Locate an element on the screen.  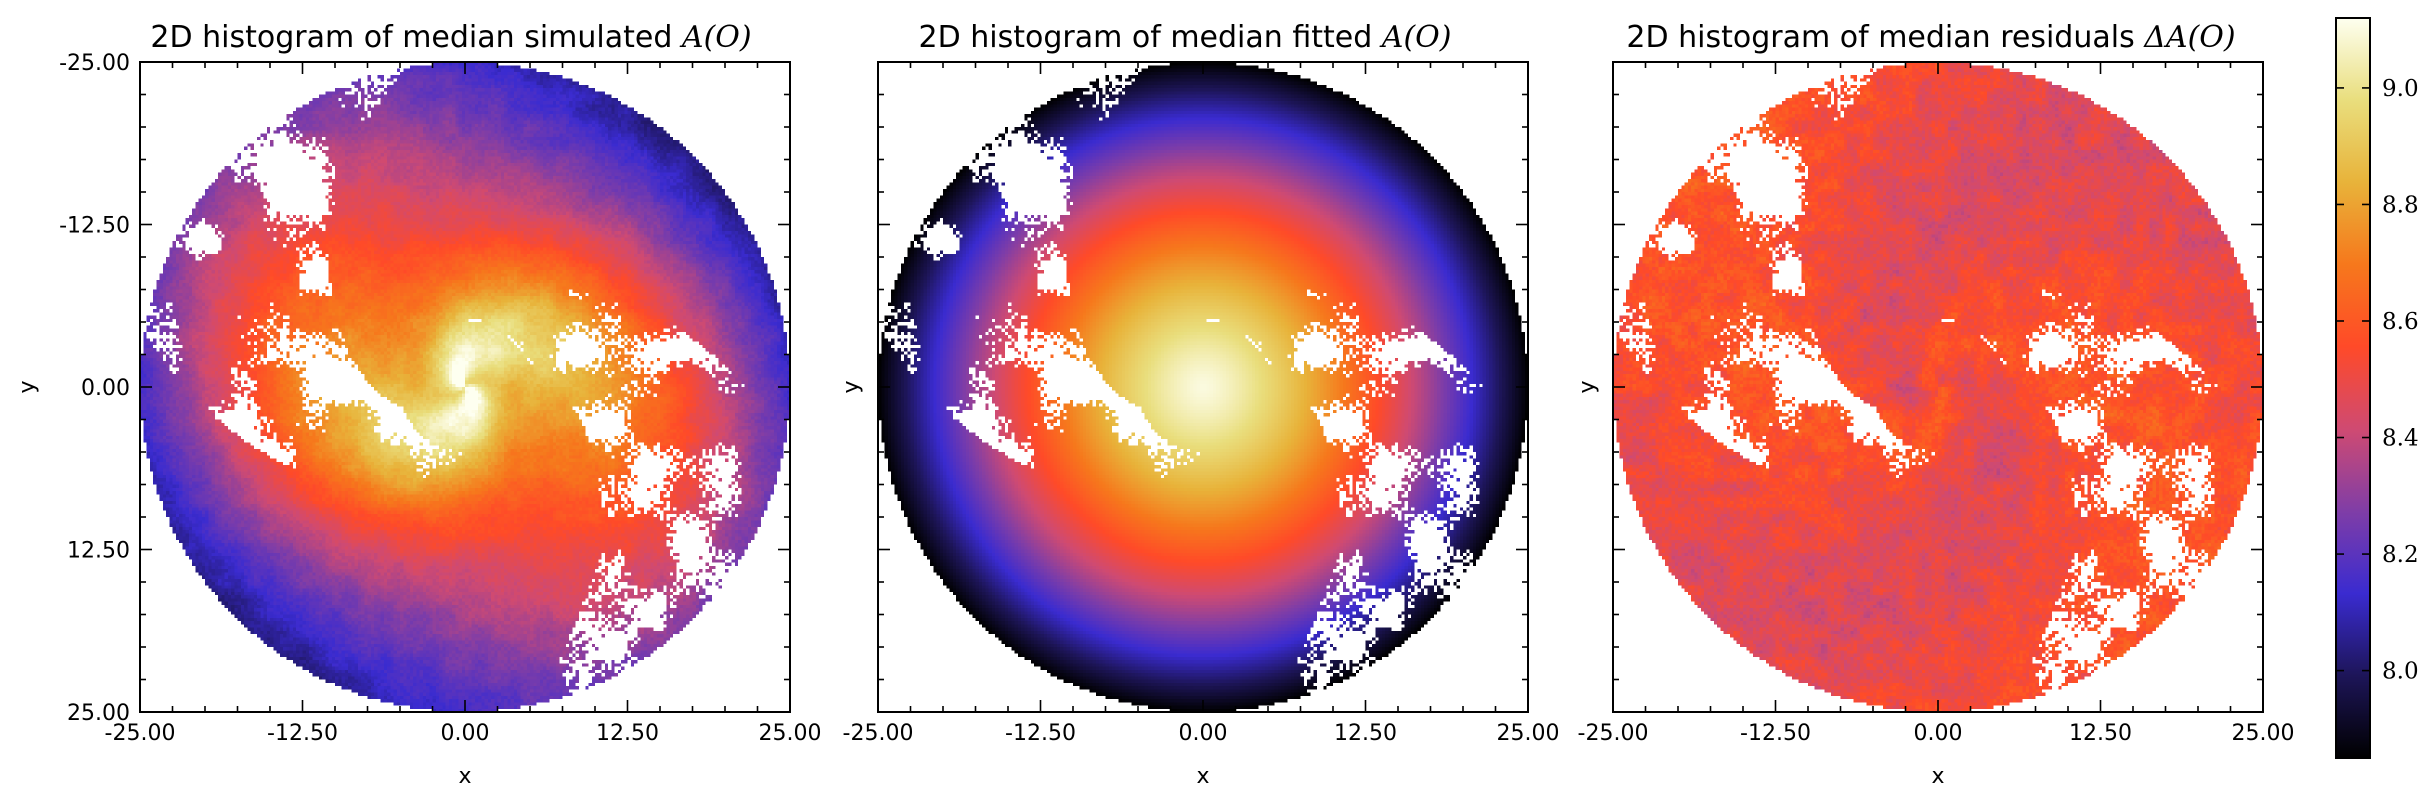
panel-title-simulated: 2D histogram of median simulated A(O) is located at coordinates (450, 37).